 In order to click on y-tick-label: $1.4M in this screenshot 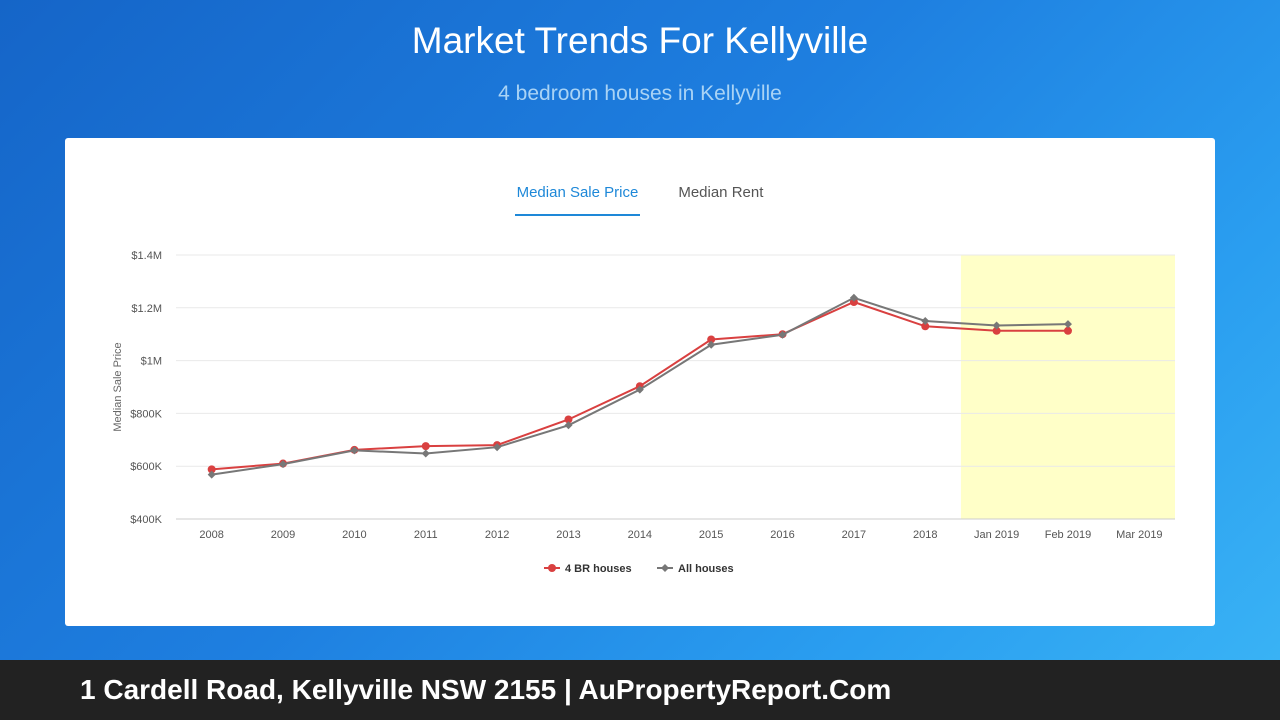, I will do `click(146, 256)`.